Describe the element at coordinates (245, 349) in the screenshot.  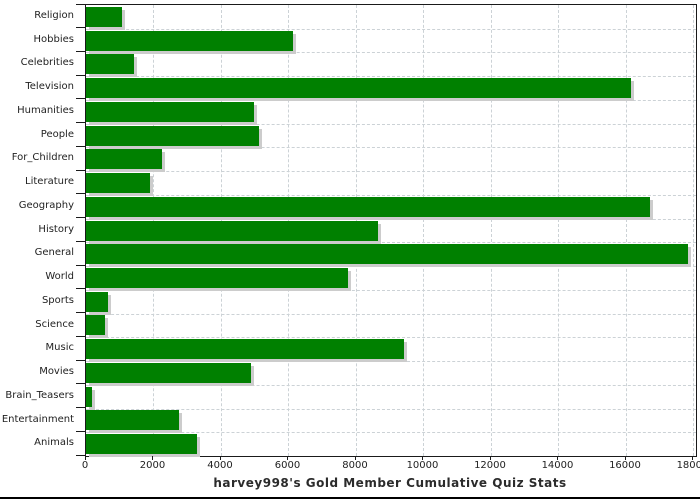
I see `bar-music` at that location.